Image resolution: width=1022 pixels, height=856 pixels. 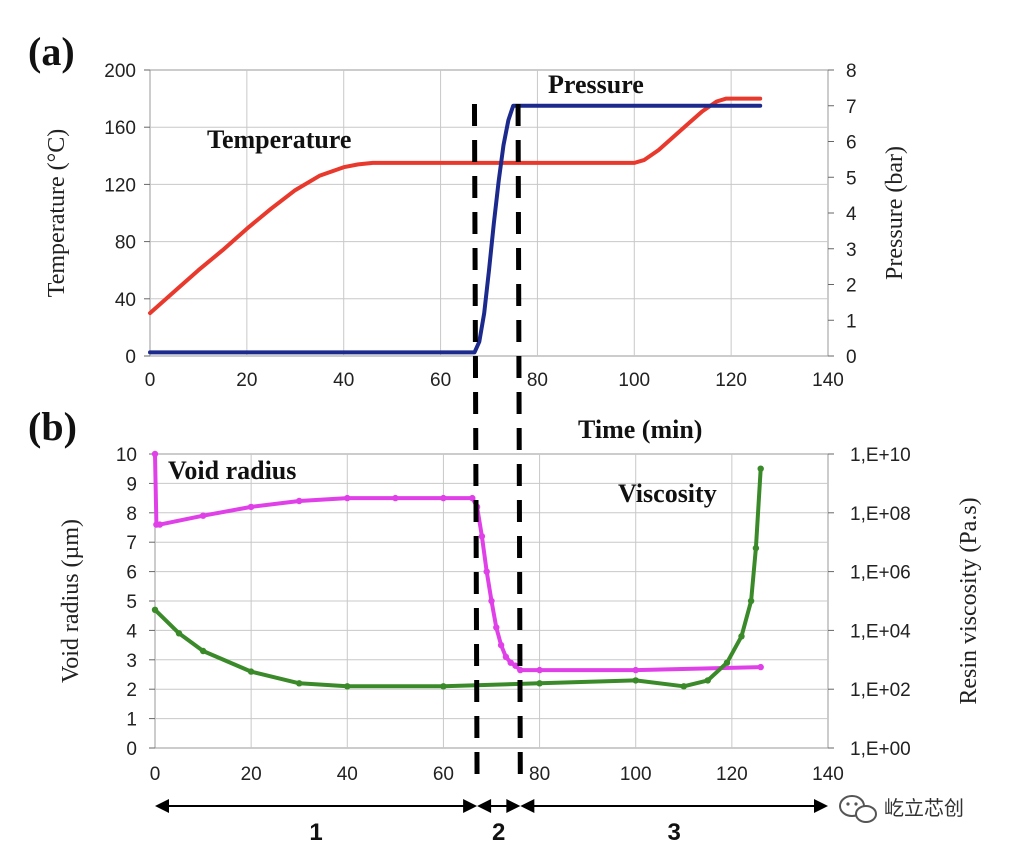 I want to click on panel-a-x-tick-label: 80, so click(x=537, y=380).